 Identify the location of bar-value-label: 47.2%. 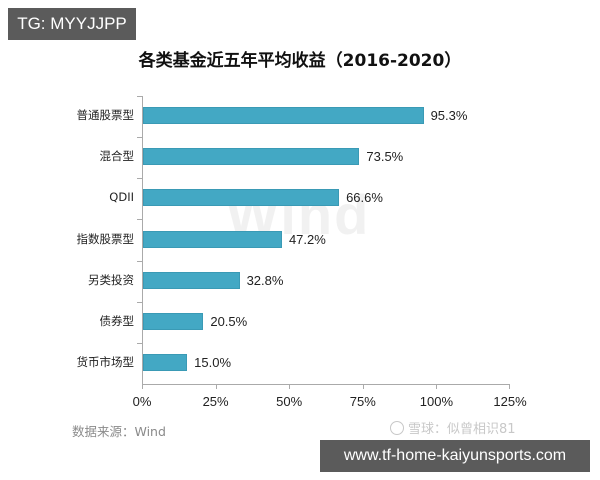
(307, 239).